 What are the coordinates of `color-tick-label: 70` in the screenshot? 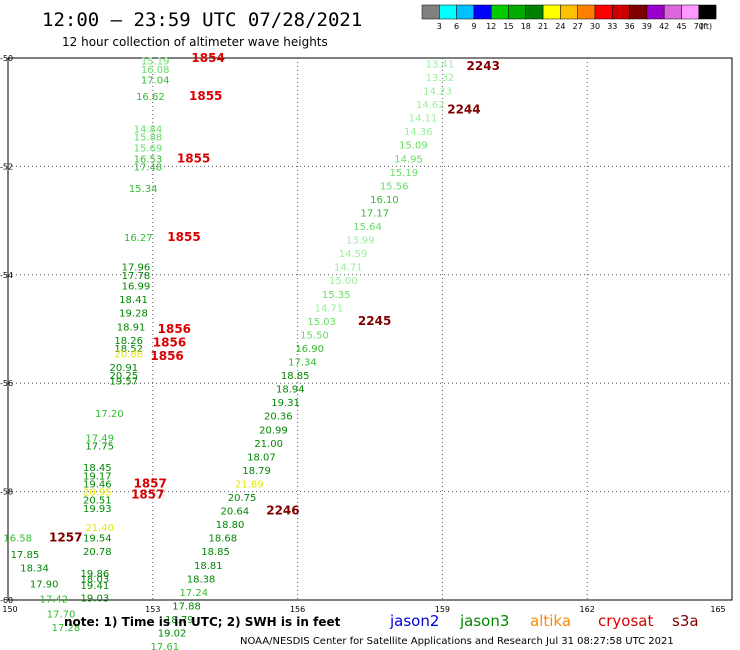 It's located at (699, 26).